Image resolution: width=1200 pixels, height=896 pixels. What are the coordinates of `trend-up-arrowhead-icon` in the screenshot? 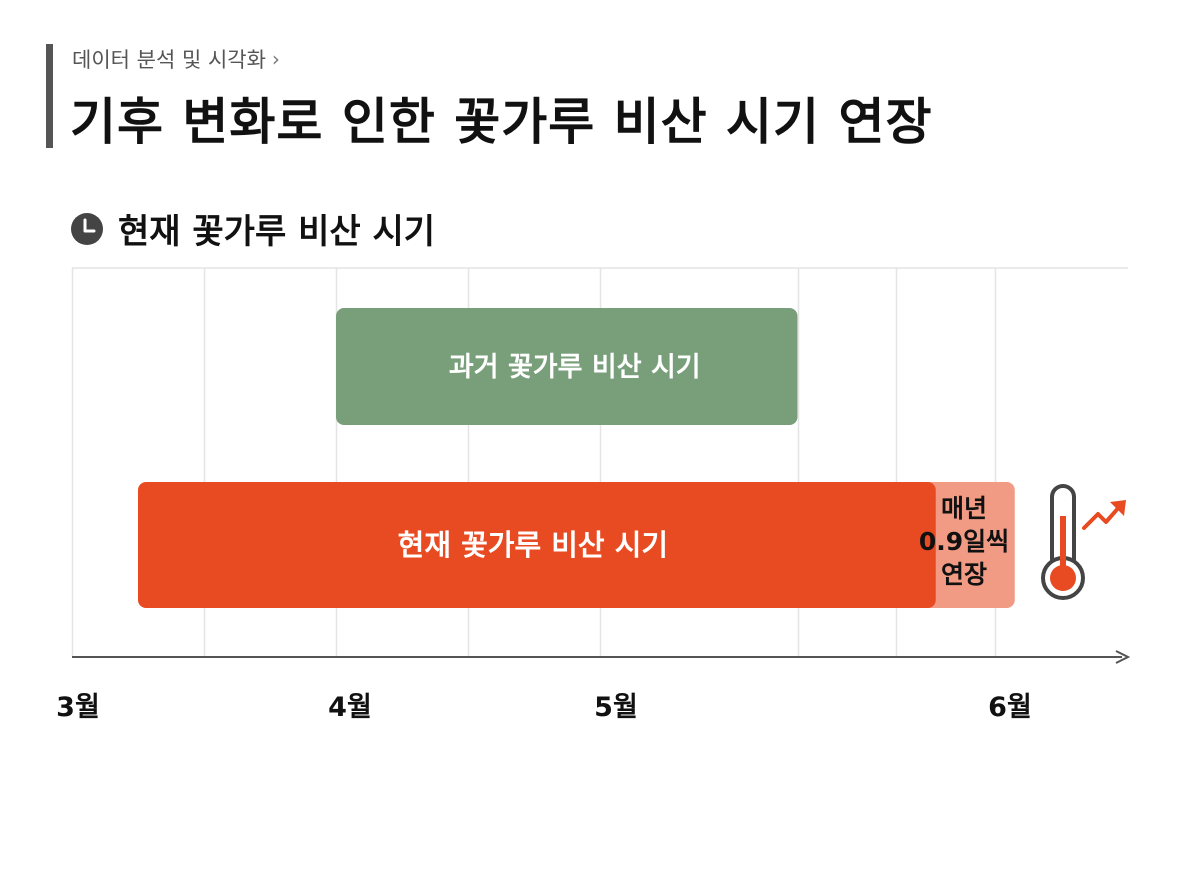 It's located at (1118, 508).